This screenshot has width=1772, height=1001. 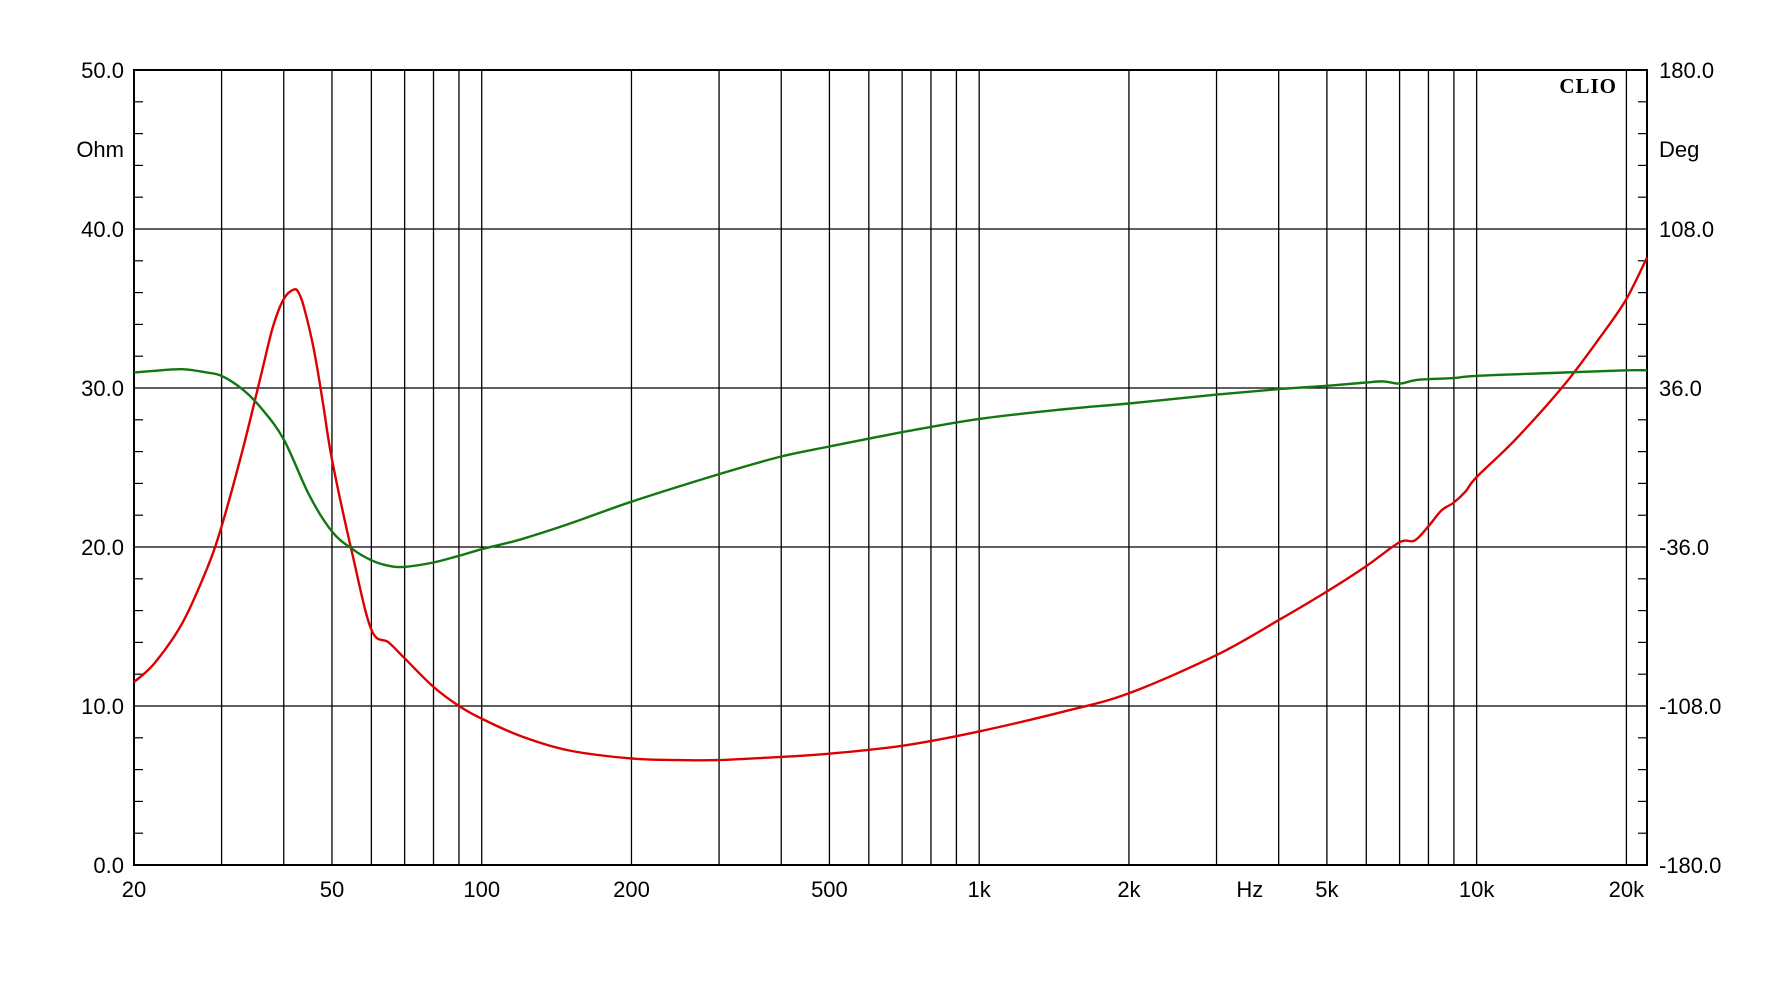 What do you see at coordinates (1327, 889) in the screenshot?
I see `x-tick-label: 5k` at bounding box center [1327, 889].